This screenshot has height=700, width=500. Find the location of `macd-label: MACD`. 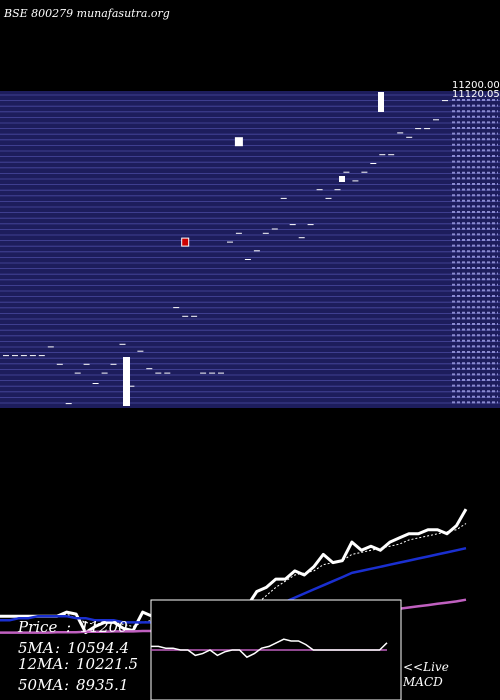

macd-label: MACD is located at coordinates (422, 682).